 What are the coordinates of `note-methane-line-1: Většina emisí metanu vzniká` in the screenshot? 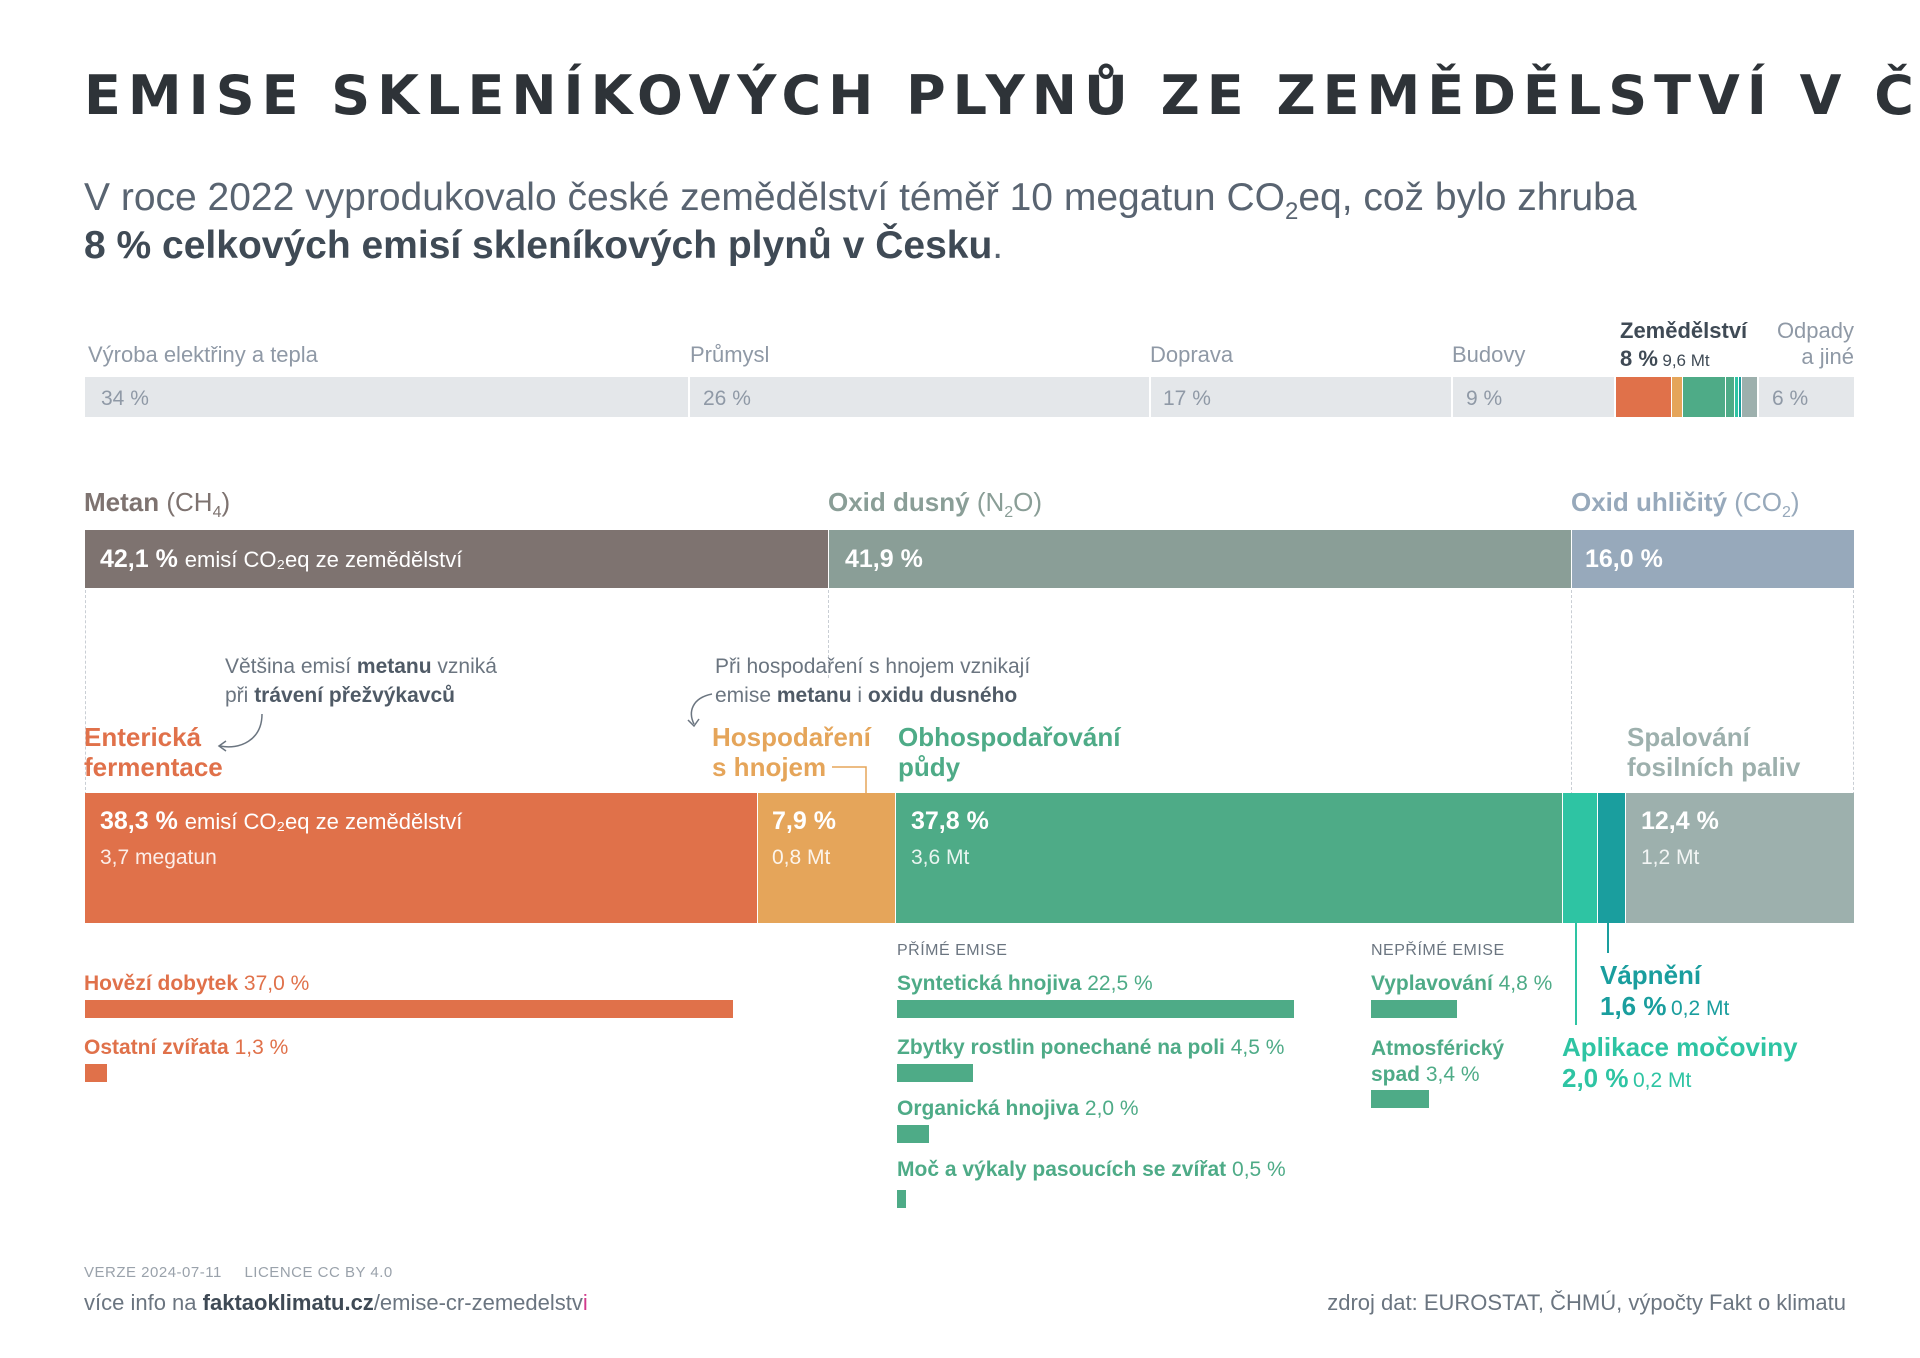 It's located at (361, 666).